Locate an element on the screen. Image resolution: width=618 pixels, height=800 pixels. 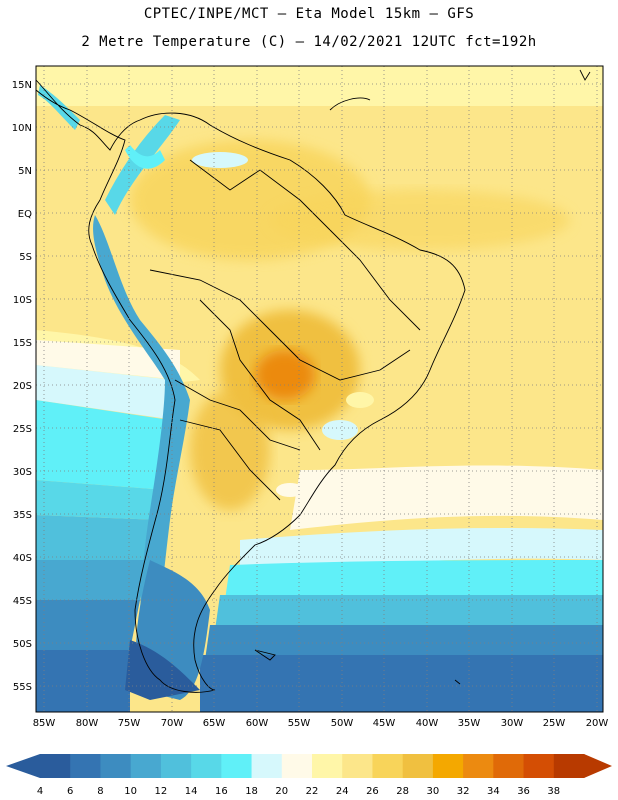
lon-label: 80W is located at coordinates (87, 723).